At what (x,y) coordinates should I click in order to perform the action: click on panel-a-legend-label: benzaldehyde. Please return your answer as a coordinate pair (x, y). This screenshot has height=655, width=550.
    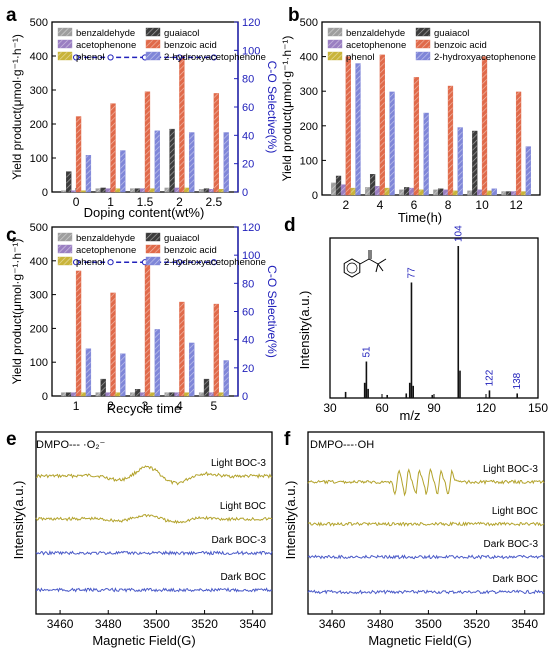
    Looking at the image, I should click on (105, 33).